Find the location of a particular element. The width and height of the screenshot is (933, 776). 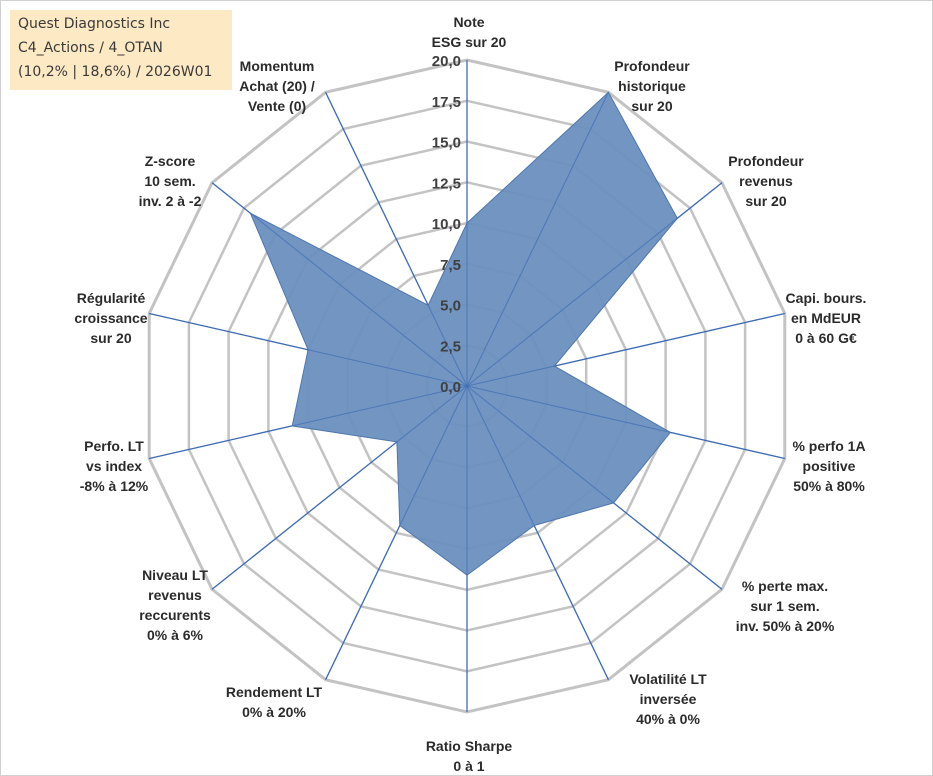

category-label-line: 0% à 6% is located at coordinates (175, 635).